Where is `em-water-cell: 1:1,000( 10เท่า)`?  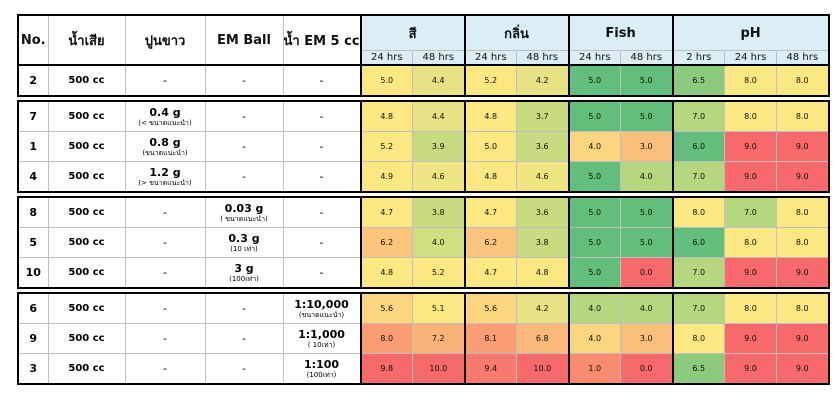 em-water-cell: 1:1,000( 10เท่า) is located at coordinates (322, 338).